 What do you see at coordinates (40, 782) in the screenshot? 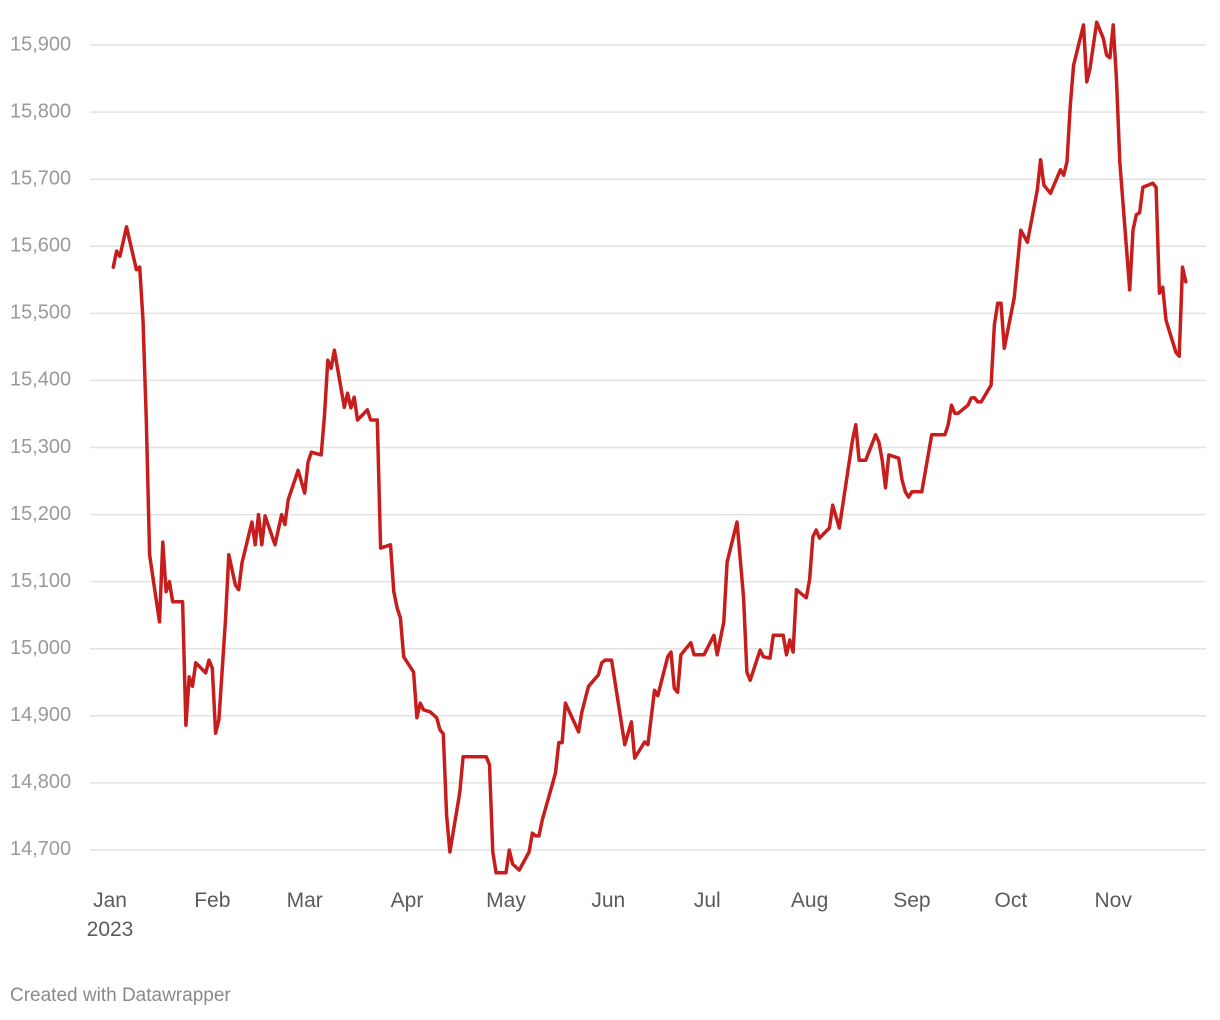
I see `y-tick-label: 14,800` at bounding box center [40, 782].